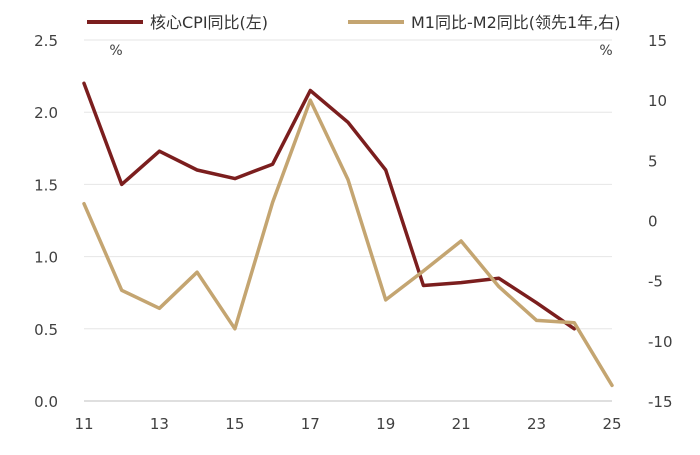  I want to click on y-right-tick-label: 0, so click(653, 222).